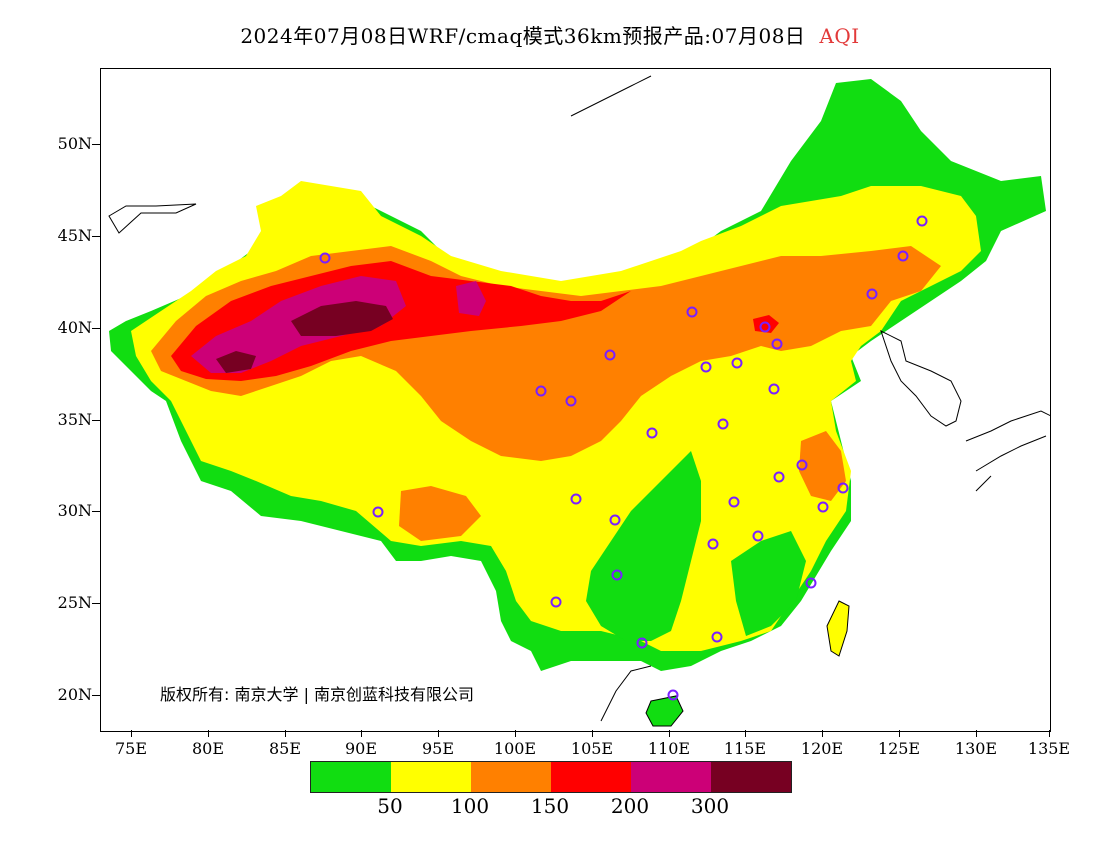 The height and width of the screenshot is (850, 1100). I want to click on lon-label-130e: 130E, so click(976, 748).